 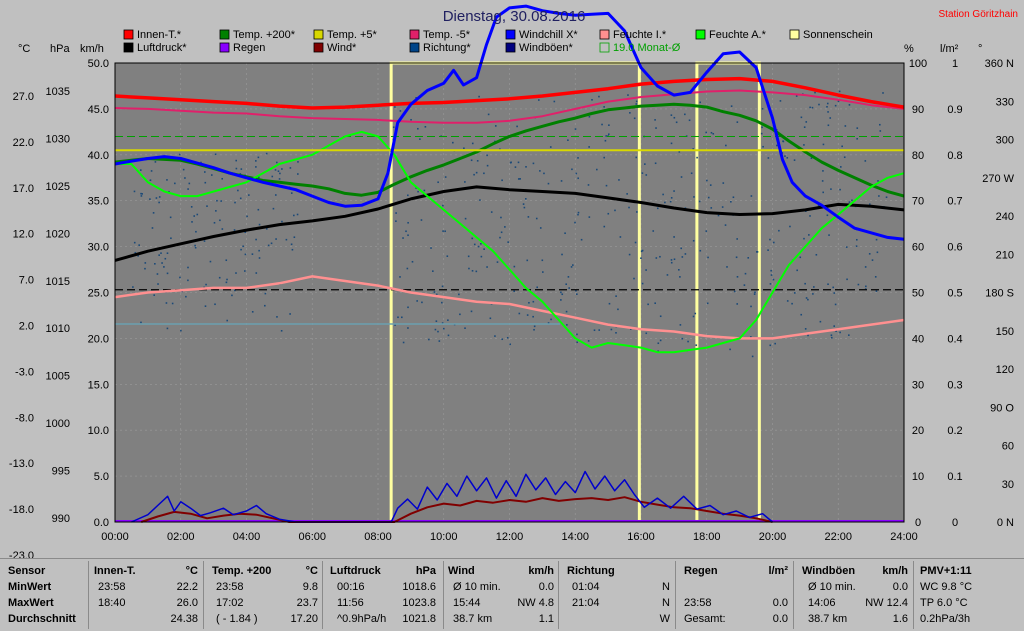 I want to click on unit-direction: °, so click(x=980, y=49).